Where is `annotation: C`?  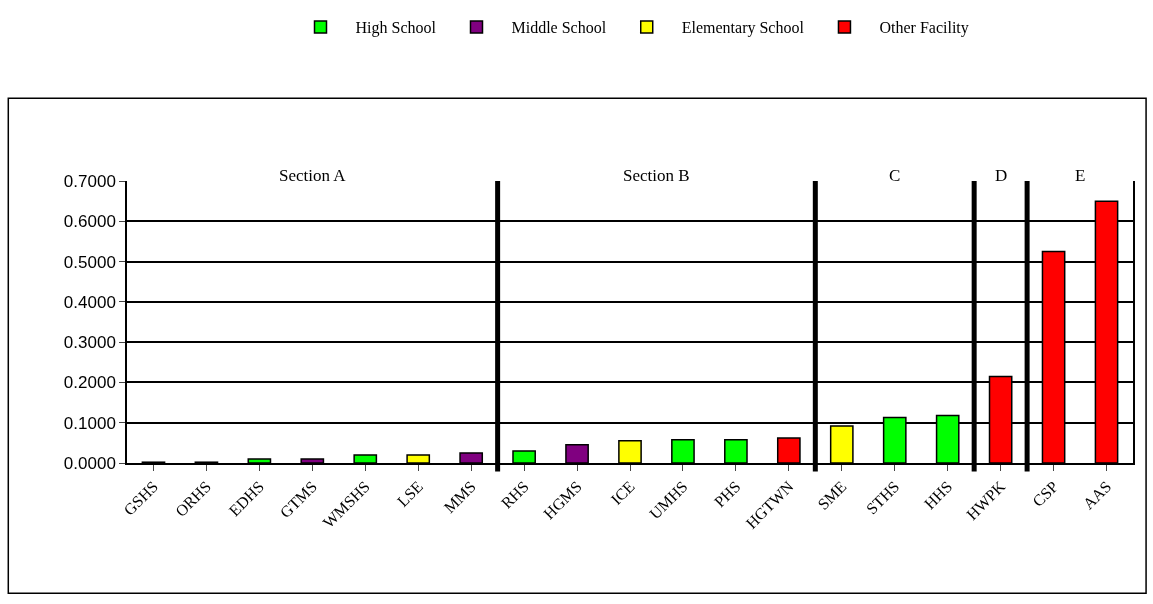
annotation: C is located at coordinates (895, 175).